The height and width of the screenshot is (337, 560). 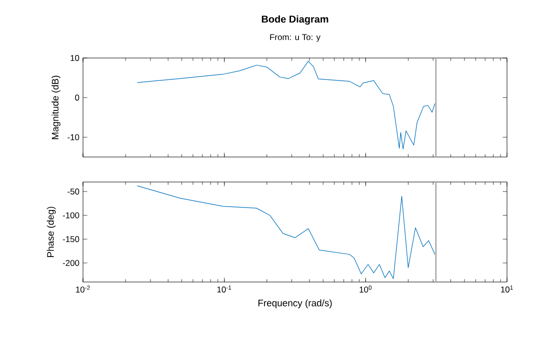 I want to click on x-tick-label: 10$^{0}$, so click(x=366, y=289).